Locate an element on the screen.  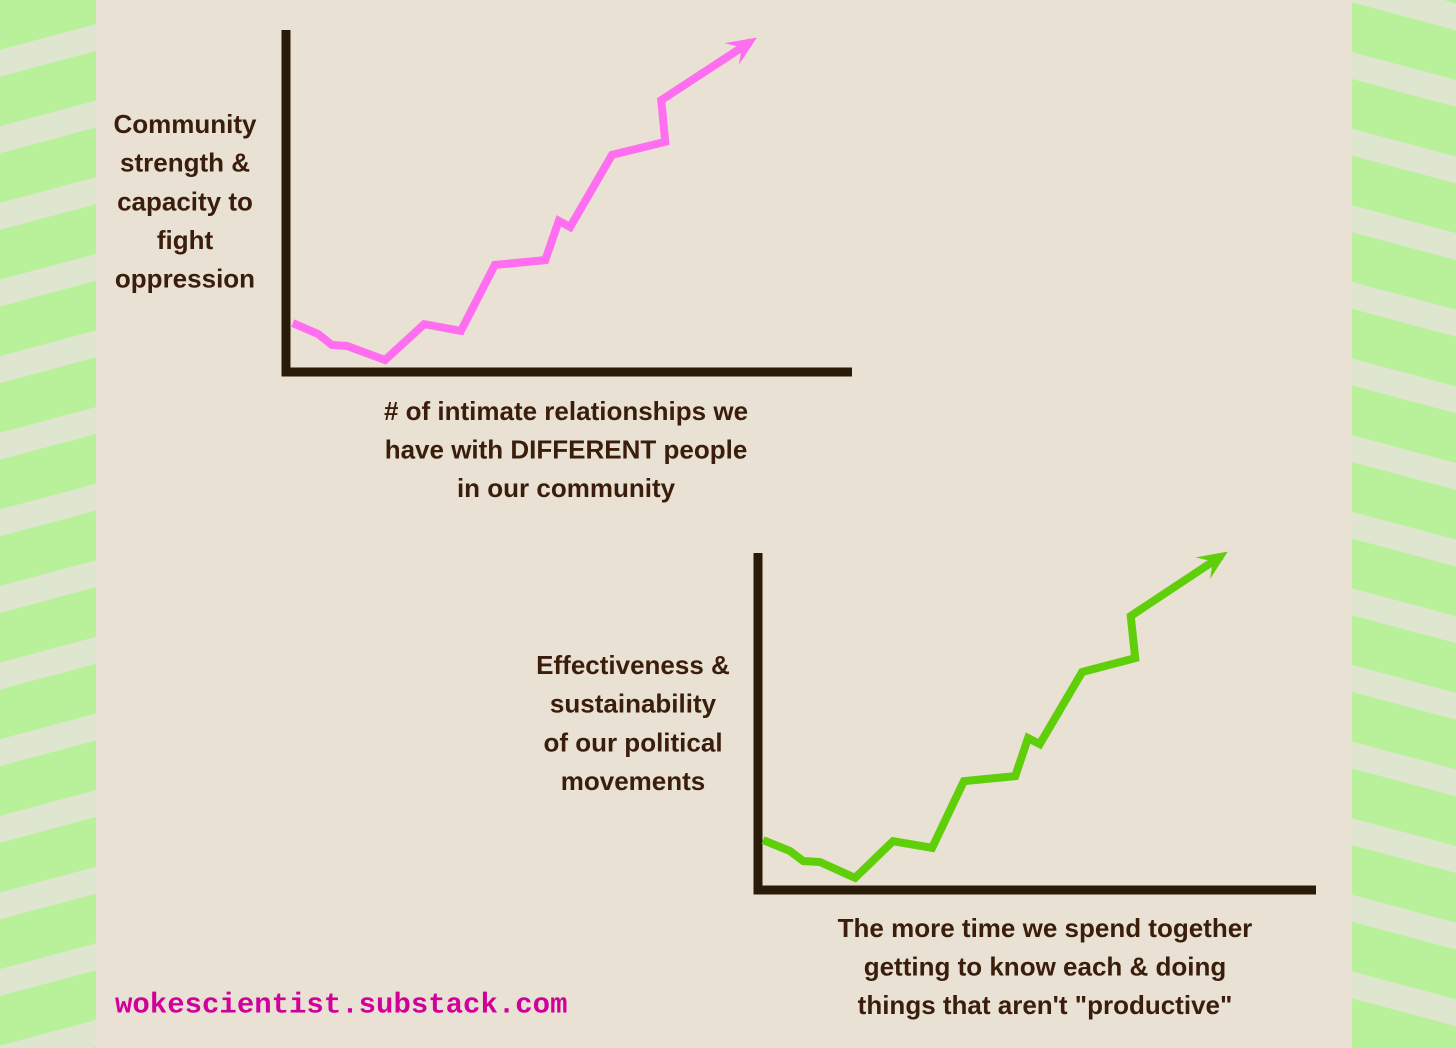
x-axis-label: The more time we spend together is located at coordinates (1045, 928).